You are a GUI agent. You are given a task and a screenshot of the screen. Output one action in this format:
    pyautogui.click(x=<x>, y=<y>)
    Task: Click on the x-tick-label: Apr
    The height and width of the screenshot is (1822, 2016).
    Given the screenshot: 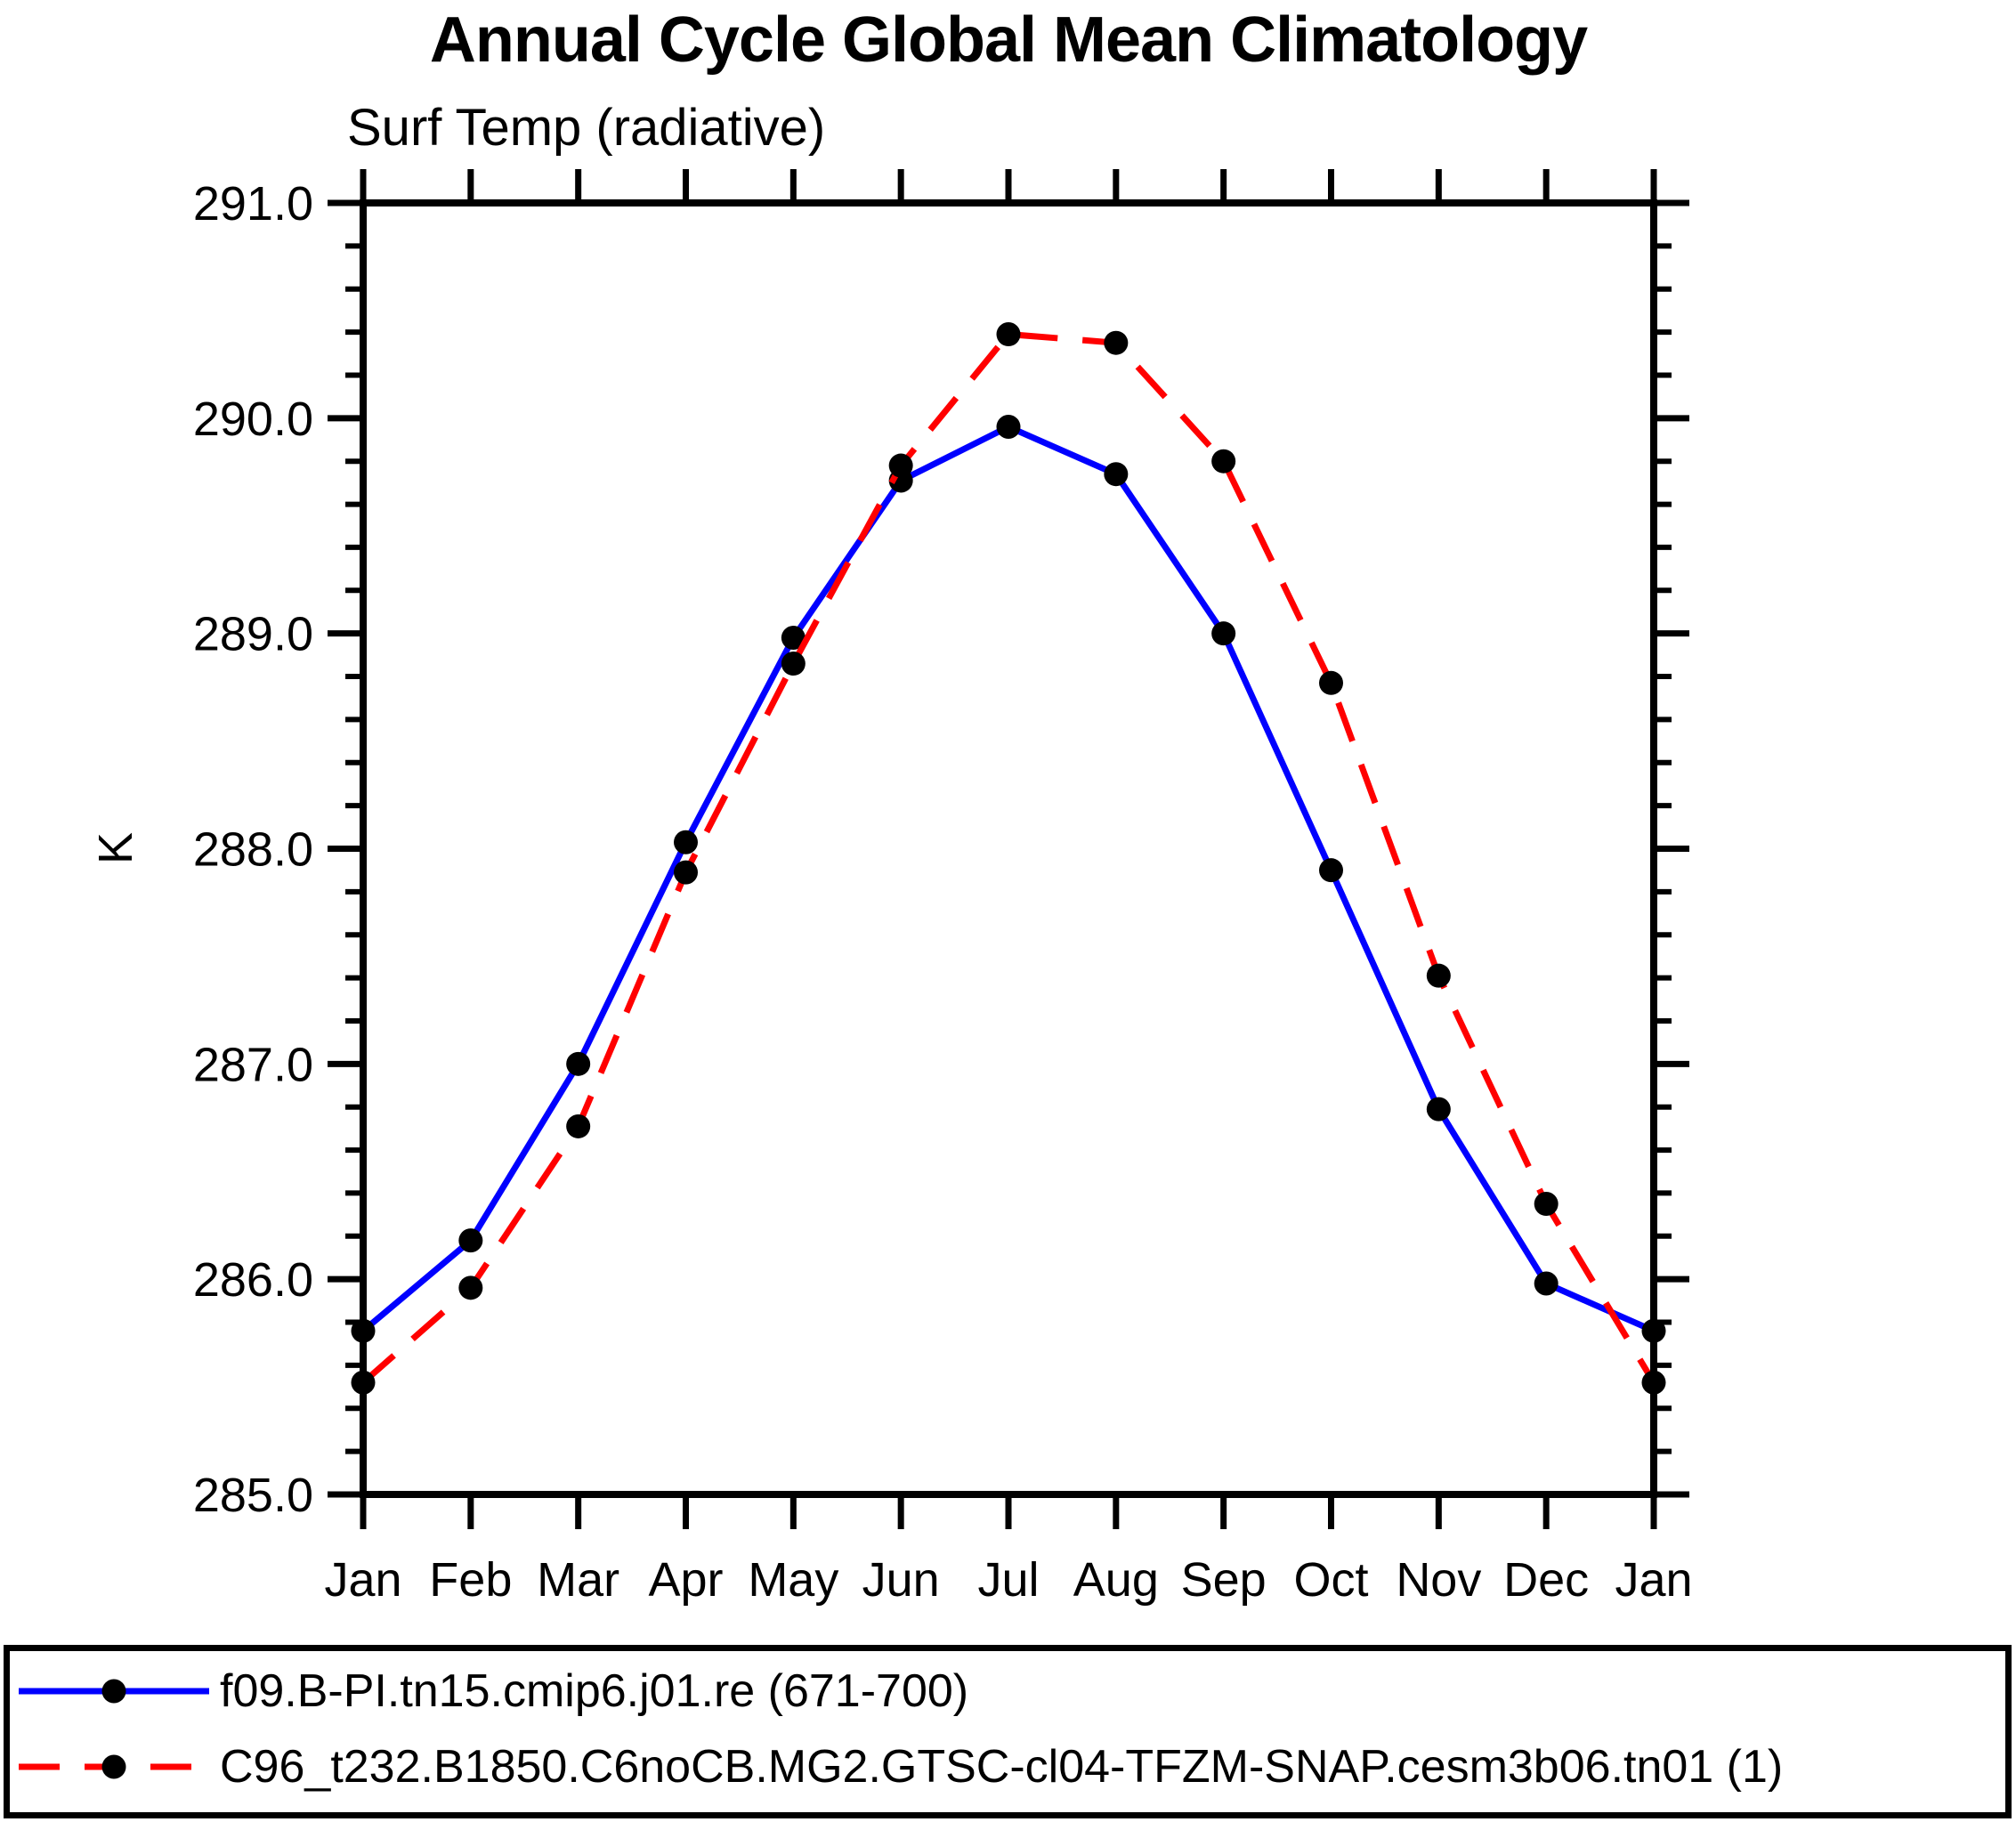 What is the action you would take?
    pyautogui.click(x=685, y=1580)
    